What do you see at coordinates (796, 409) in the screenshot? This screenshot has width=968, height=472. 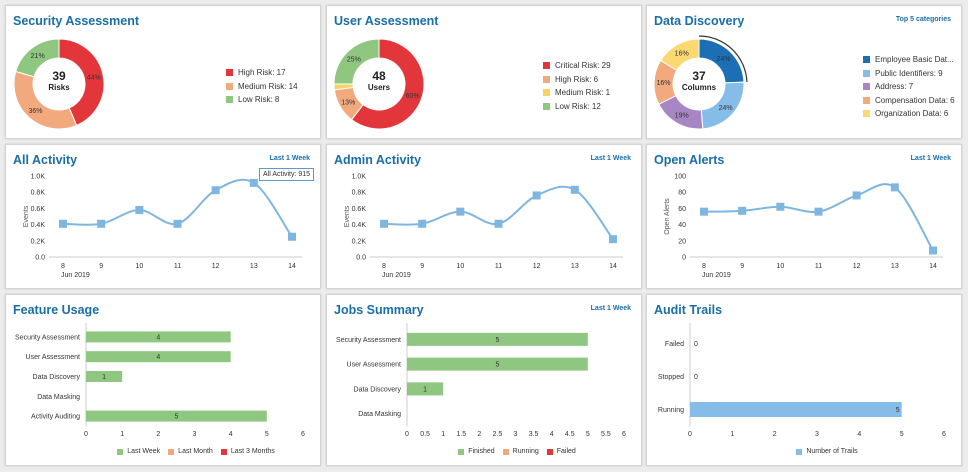 I see `bar-running` at bounding box center [796, 409].